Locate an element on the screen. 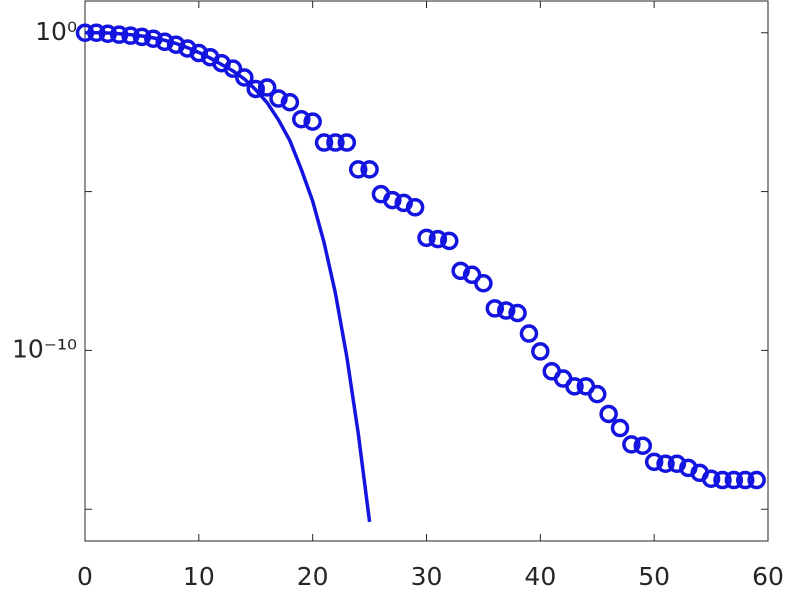 This screenshot has height=593, width=789. x-tick-label: 60 is located at coordinates (768, 575).